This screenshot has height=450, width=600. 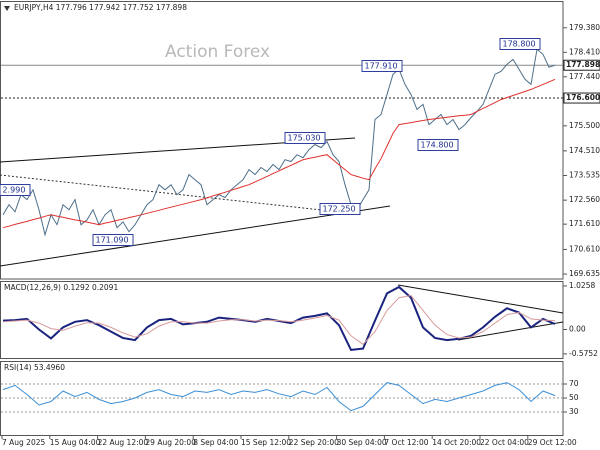 What do you see at coordinates (584, 273) in the screenshot?
I see `y-tick-label: 169.635` at bounding box center [584, 273].